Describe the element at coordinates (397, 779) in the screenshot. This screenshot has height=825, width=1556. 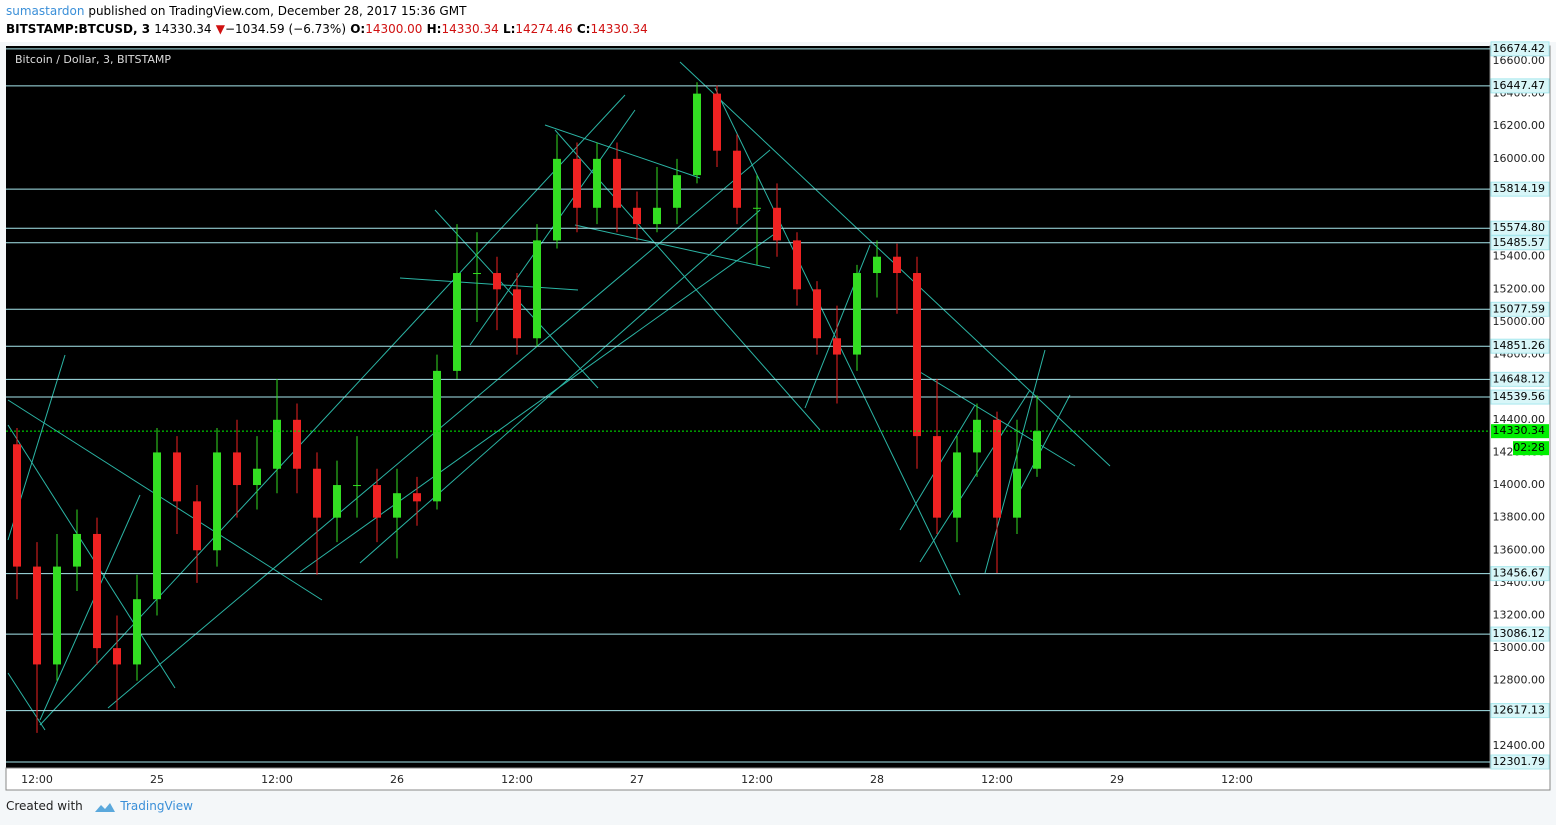
I see `x-tick-label: 26` at that location.